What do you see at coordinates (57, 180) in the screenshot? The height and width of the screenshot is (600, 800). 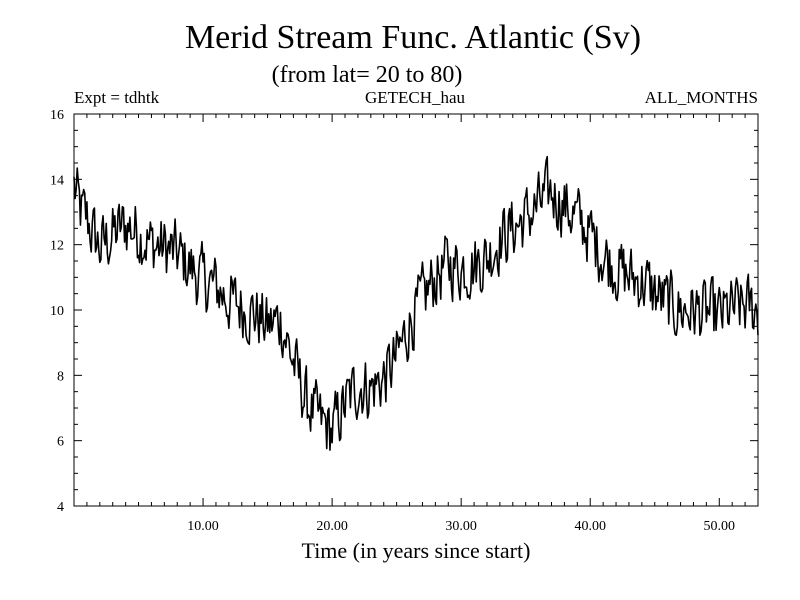 I see `y-tick-label: 14` at bounding box center [57, 180].